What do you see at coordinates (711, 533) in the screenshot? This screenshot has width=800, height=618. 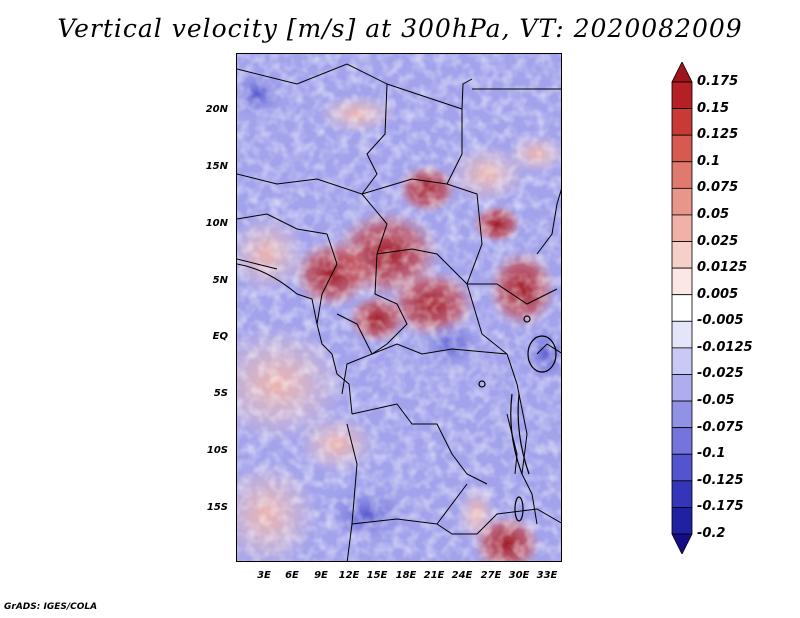 I see `colorbar-label: -0.2` at bounding box center [711, 533].